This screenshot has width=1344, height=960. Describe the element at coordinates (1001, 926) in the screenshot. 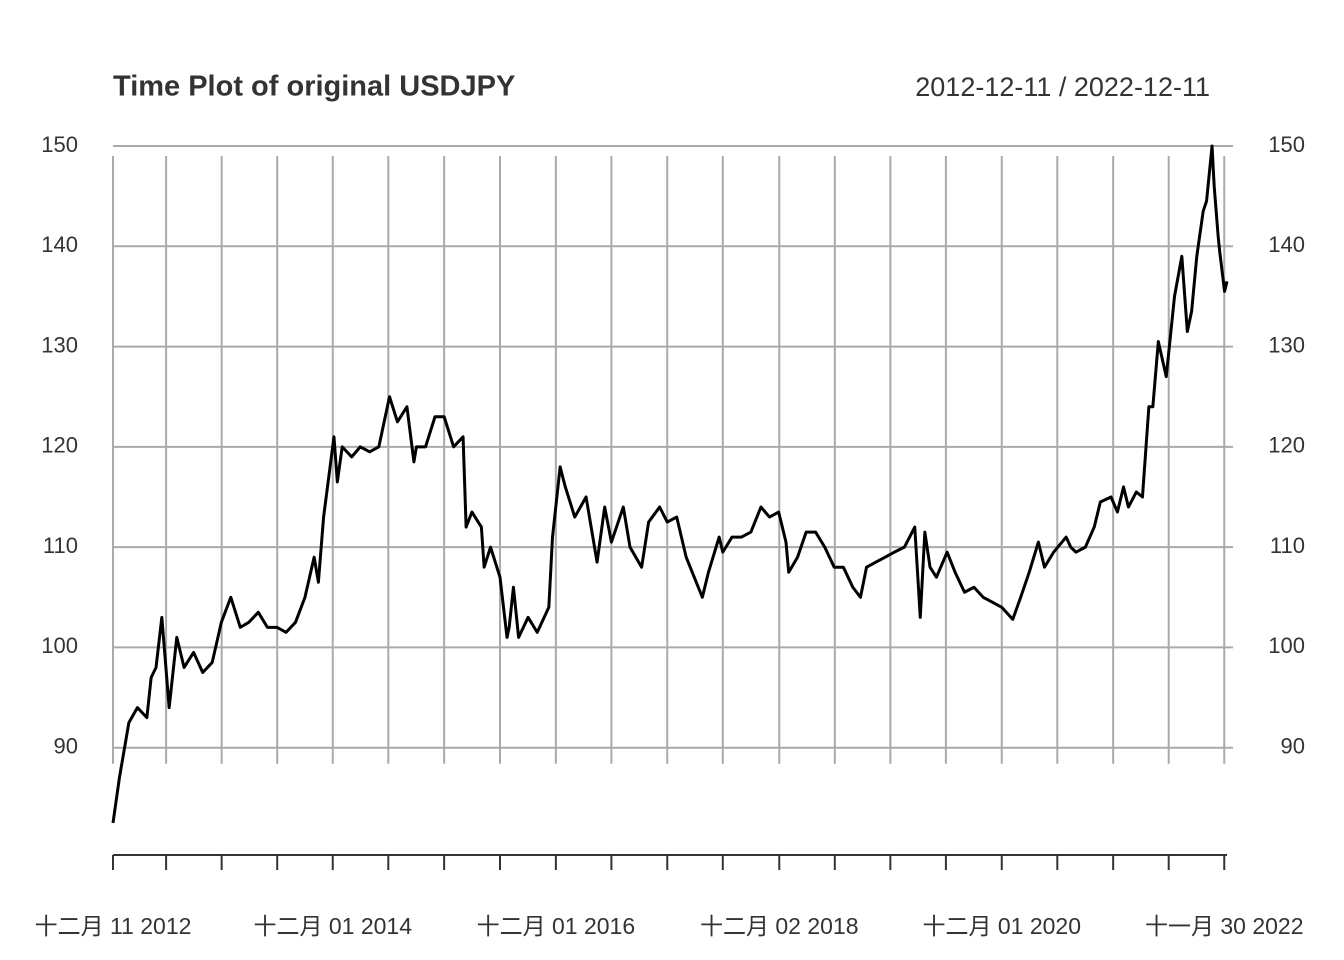

I see `x-tick-label: 十二月 01 2020` at that location.